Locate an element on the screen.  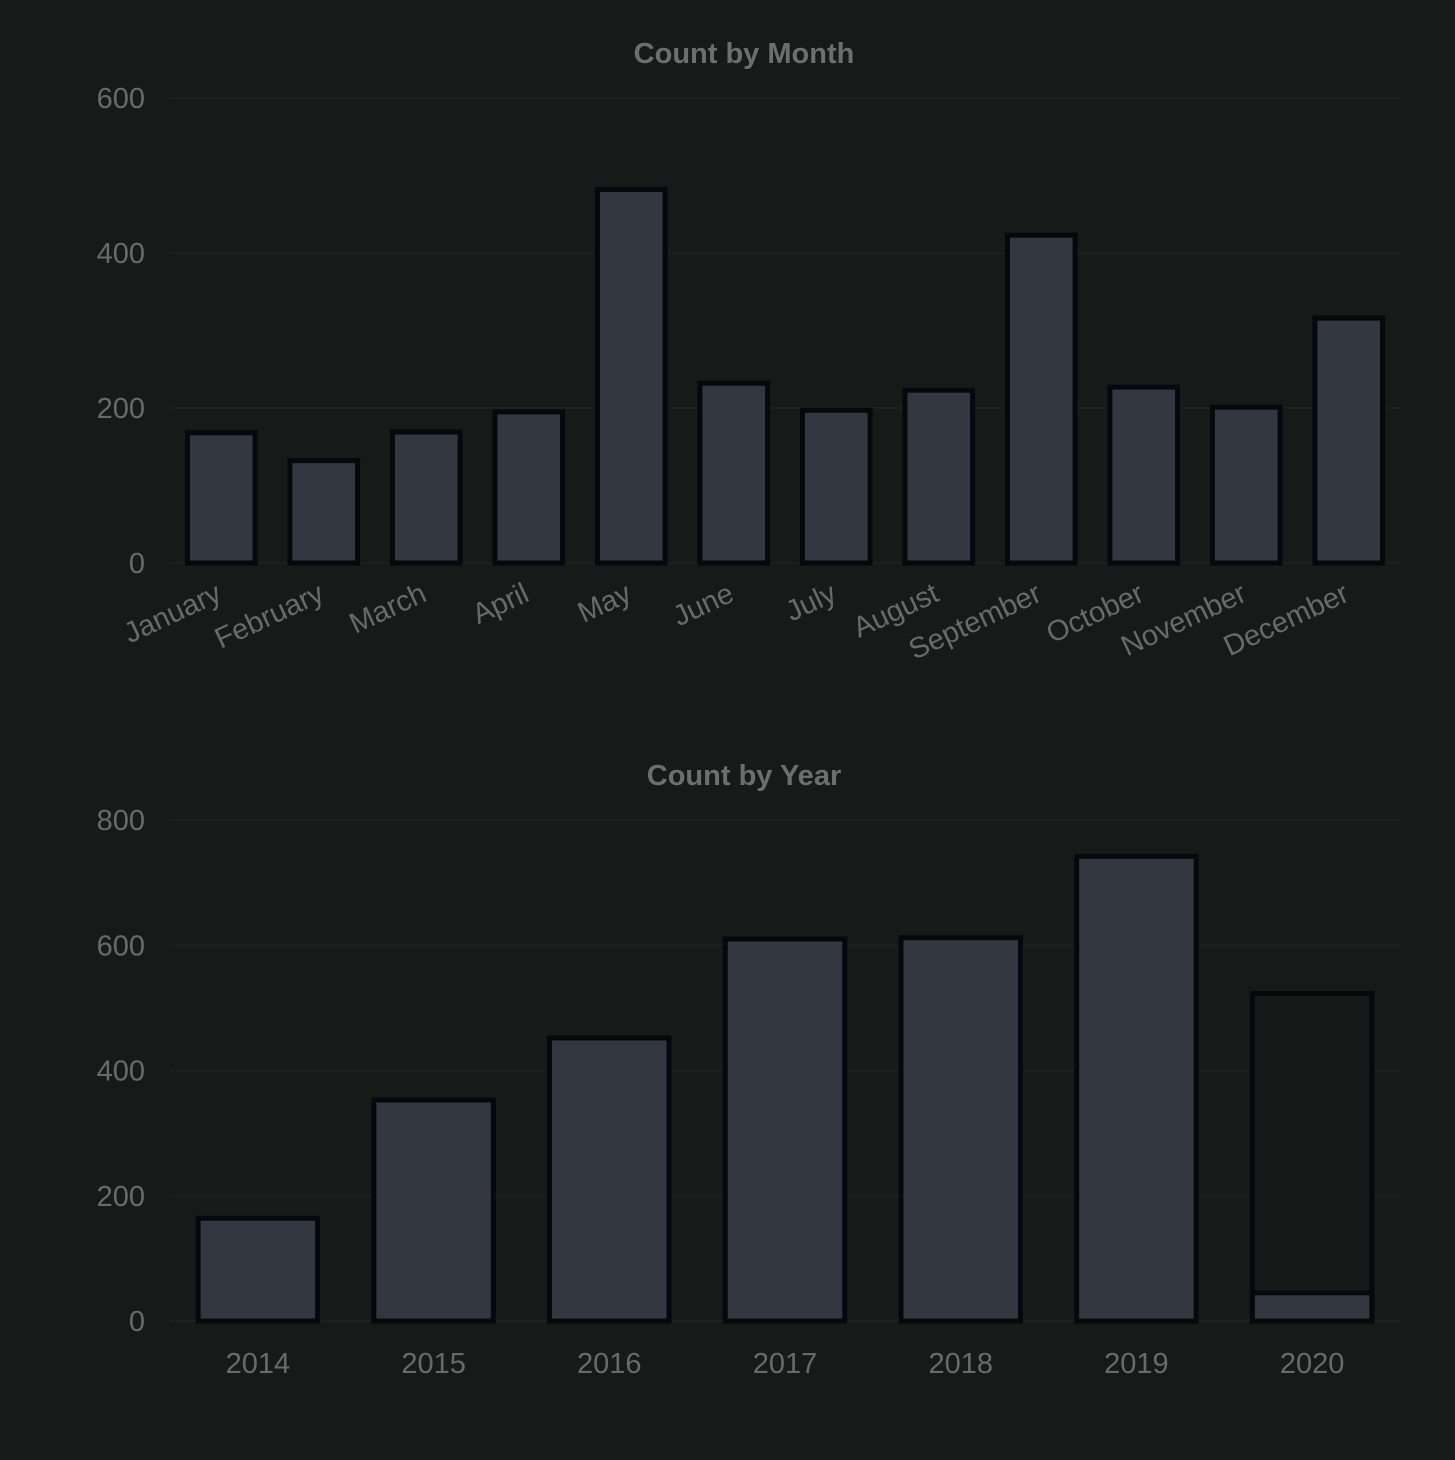
bar-september is located at coordinates (1041, 399).